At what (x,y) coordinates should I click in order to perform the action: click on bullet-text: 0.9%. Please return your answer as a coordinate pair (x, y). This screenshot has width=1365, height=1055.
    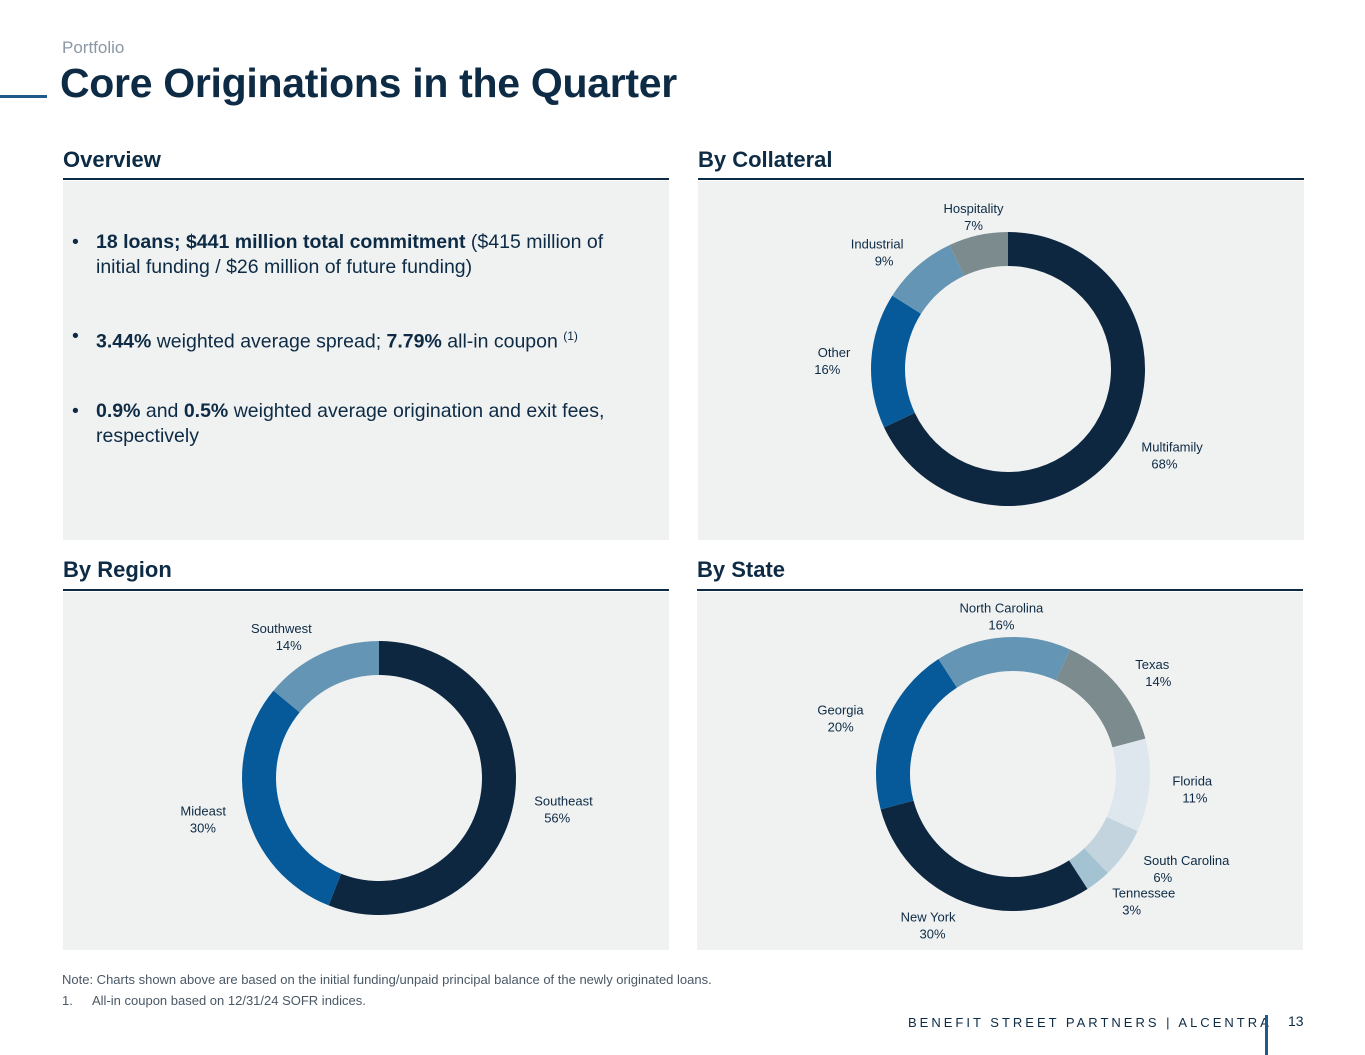
    Looking at the image, I should click on (118, 410).